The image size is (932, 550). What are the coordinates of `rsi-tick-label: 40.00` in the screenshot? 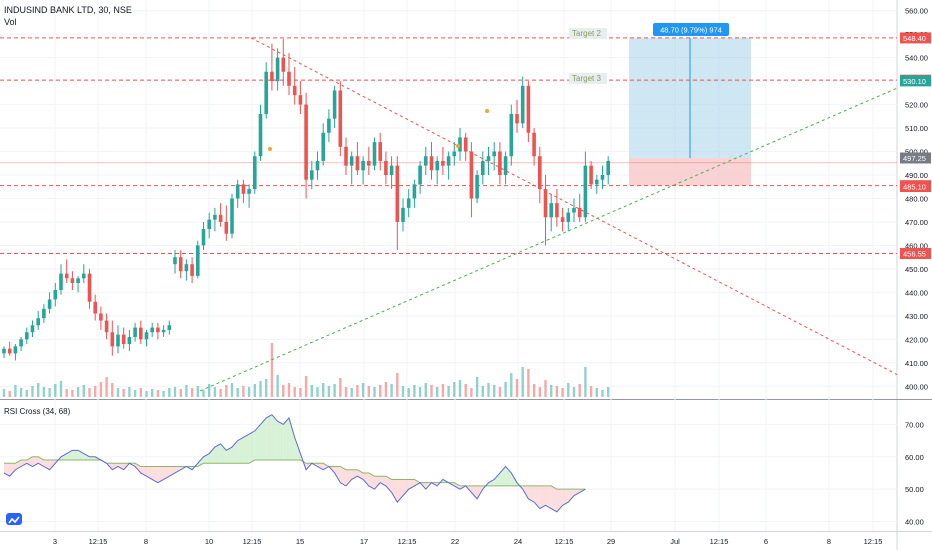 It's located at (914, 522).